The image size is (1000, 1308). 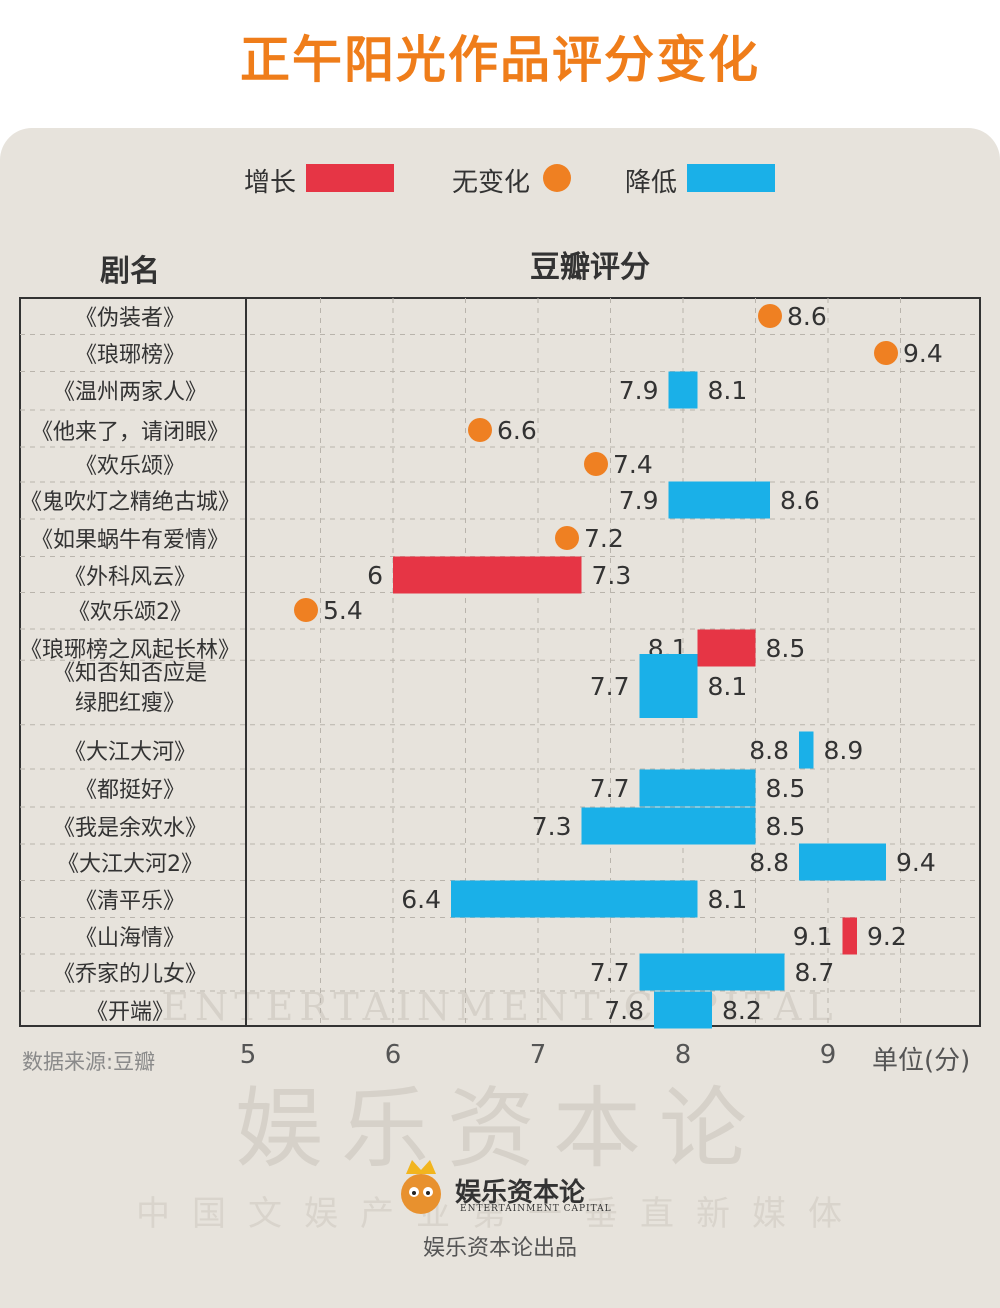 I want to click on row-name-label: 《我是余欢水》, so click(x=130, y=828).